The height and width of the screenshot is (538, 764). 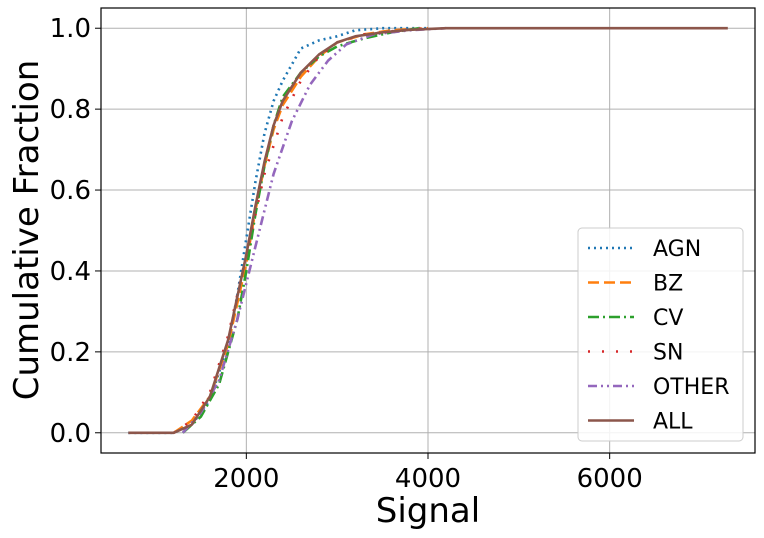 What do you see at coordinates (668, 284) in the screenshot?
I see `legend-label-bz: BZ` at bounding box center [668, 284].